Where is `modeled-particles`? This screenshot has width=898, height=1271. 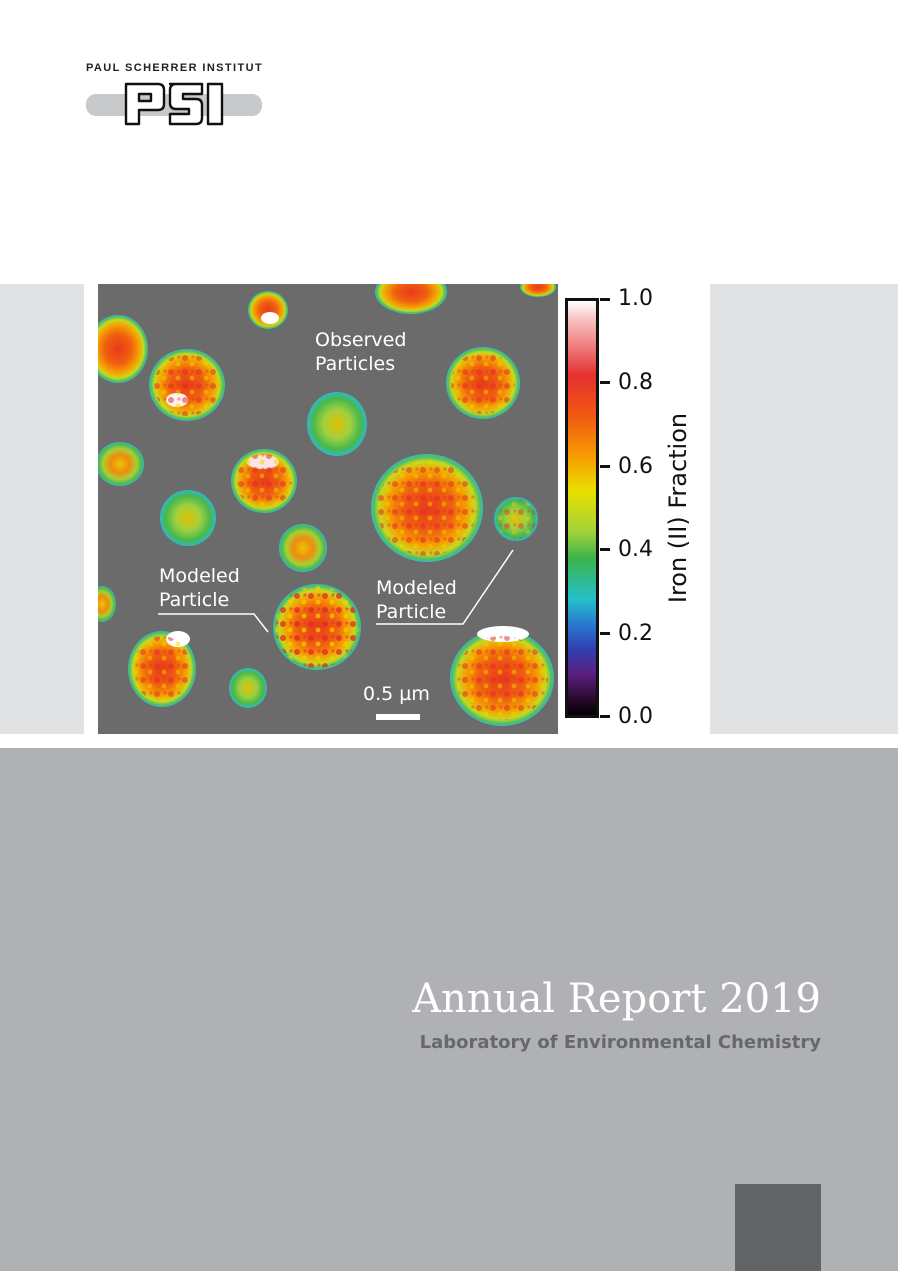
modeled-particles is located at coordinates (404, 584).